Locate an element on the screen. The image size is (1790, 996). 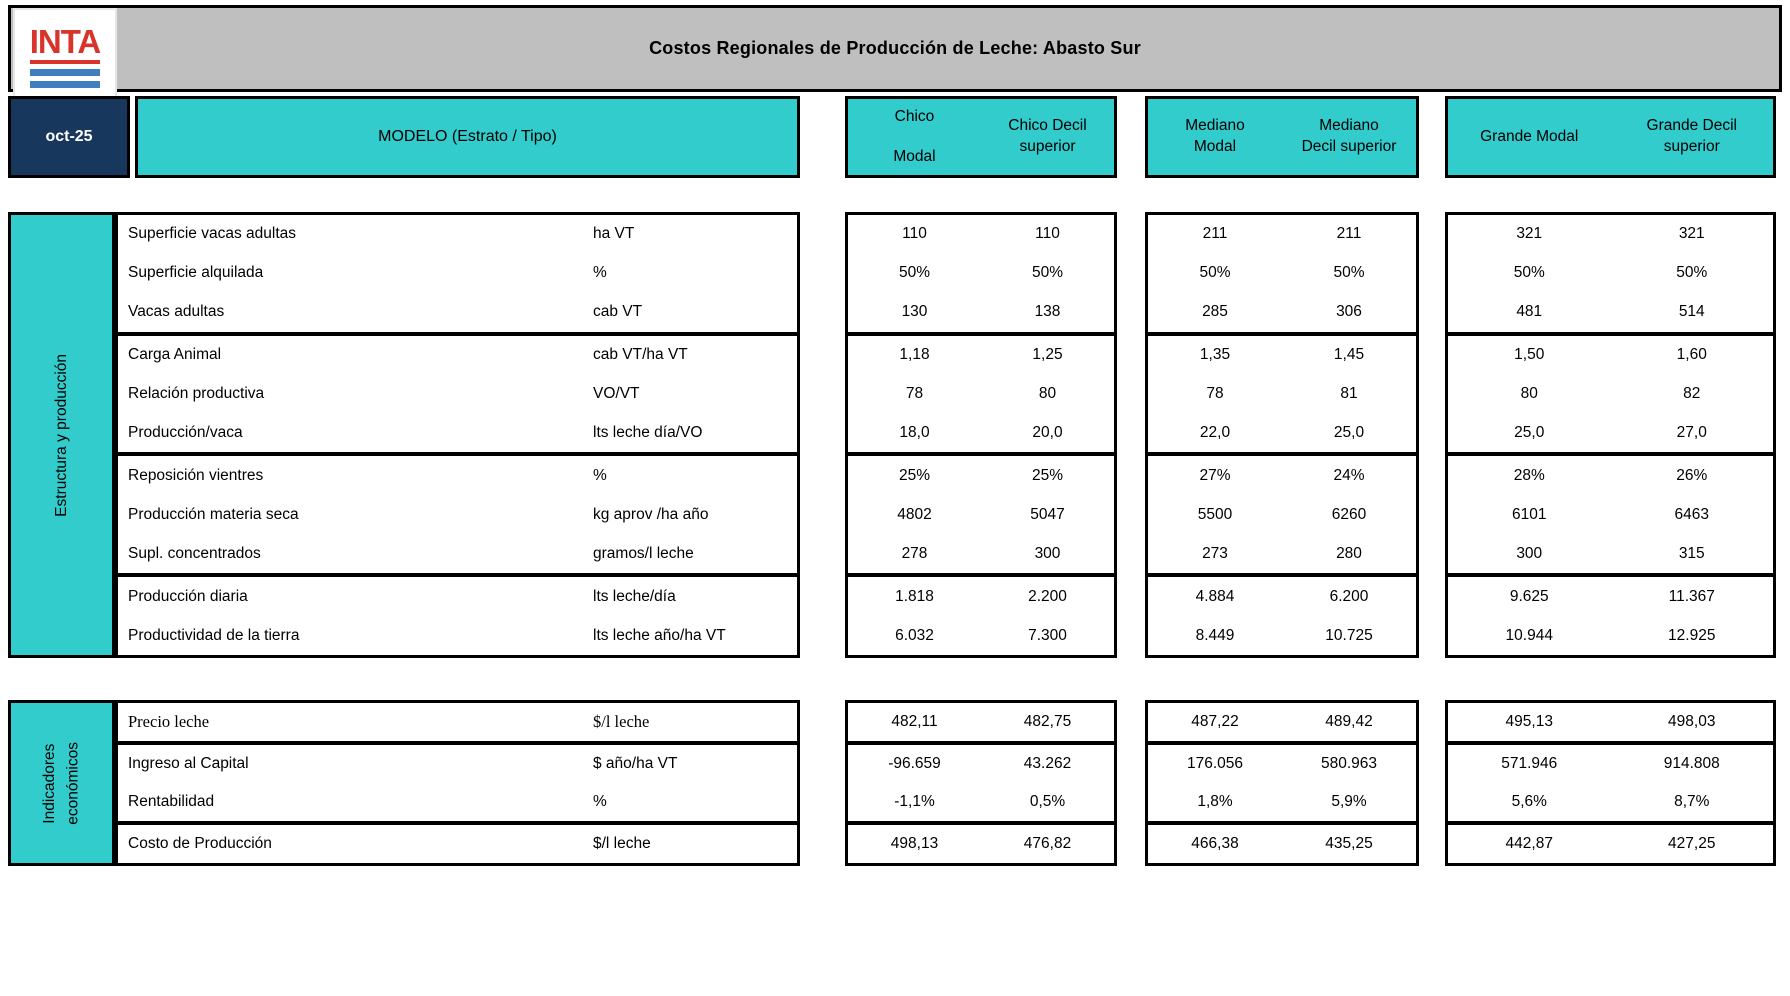
cell-value: -96.659 is located at coordinates (914, 763).